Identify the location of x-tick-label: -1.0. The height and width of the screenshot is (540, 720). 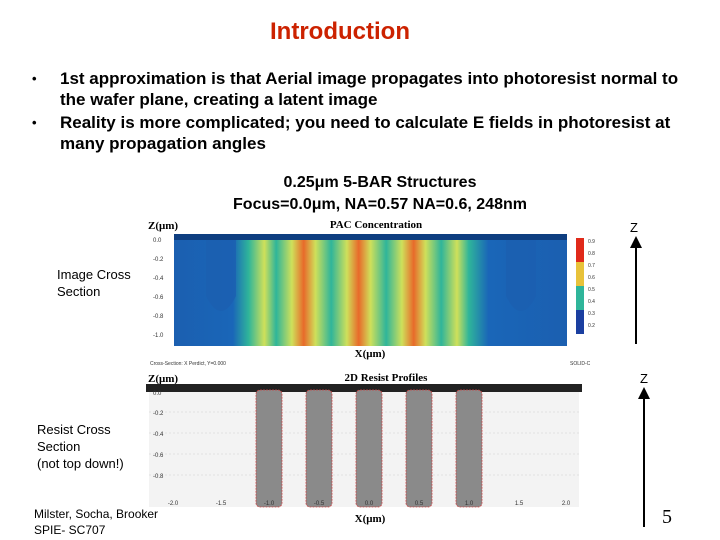
(269, 504).